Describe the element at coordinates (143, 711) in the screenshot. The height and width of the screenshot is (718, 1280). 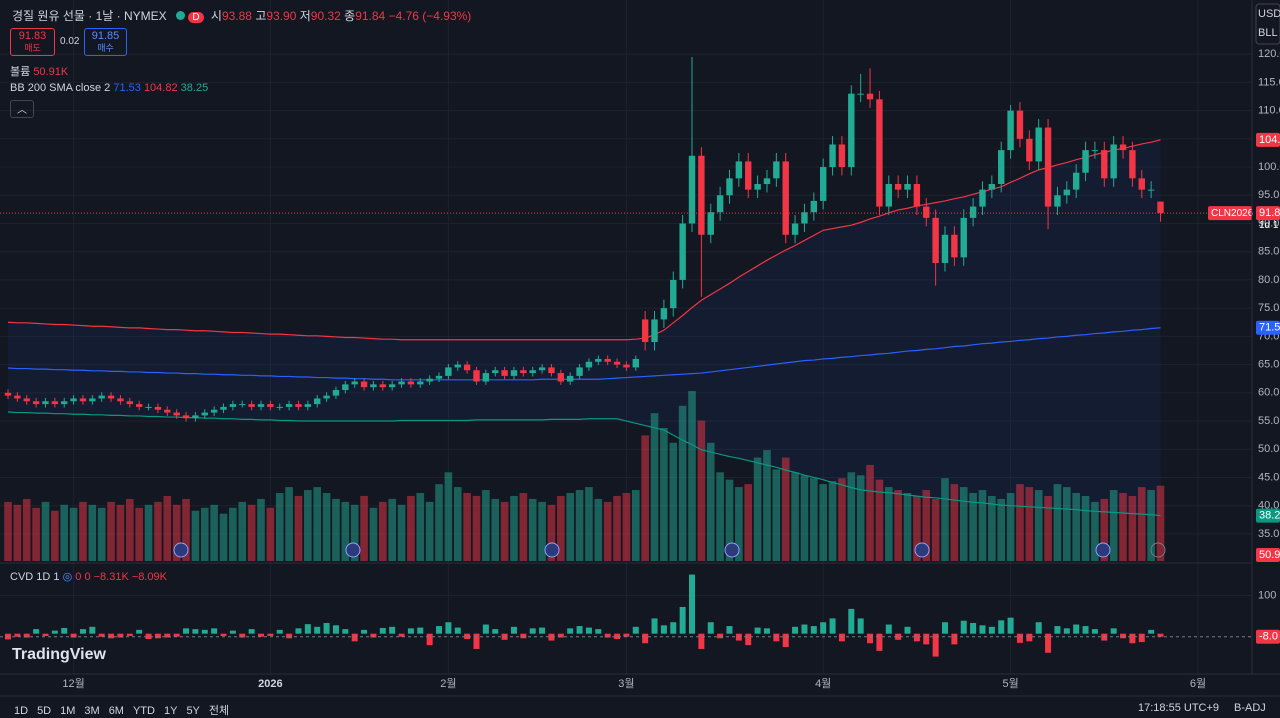
I see `range-button: YTD` at that location.